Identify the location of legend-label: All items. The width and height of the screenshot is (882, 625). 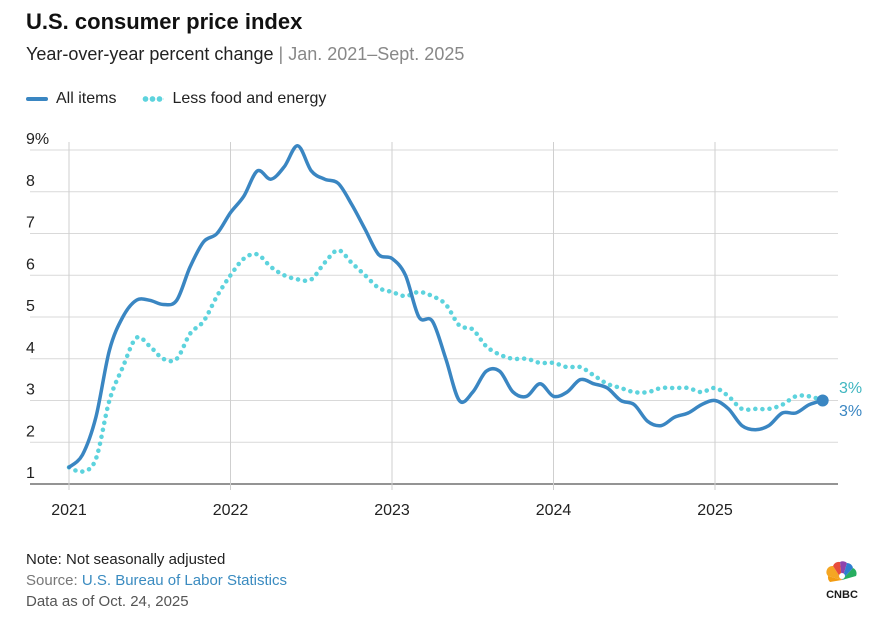
(86, 98).